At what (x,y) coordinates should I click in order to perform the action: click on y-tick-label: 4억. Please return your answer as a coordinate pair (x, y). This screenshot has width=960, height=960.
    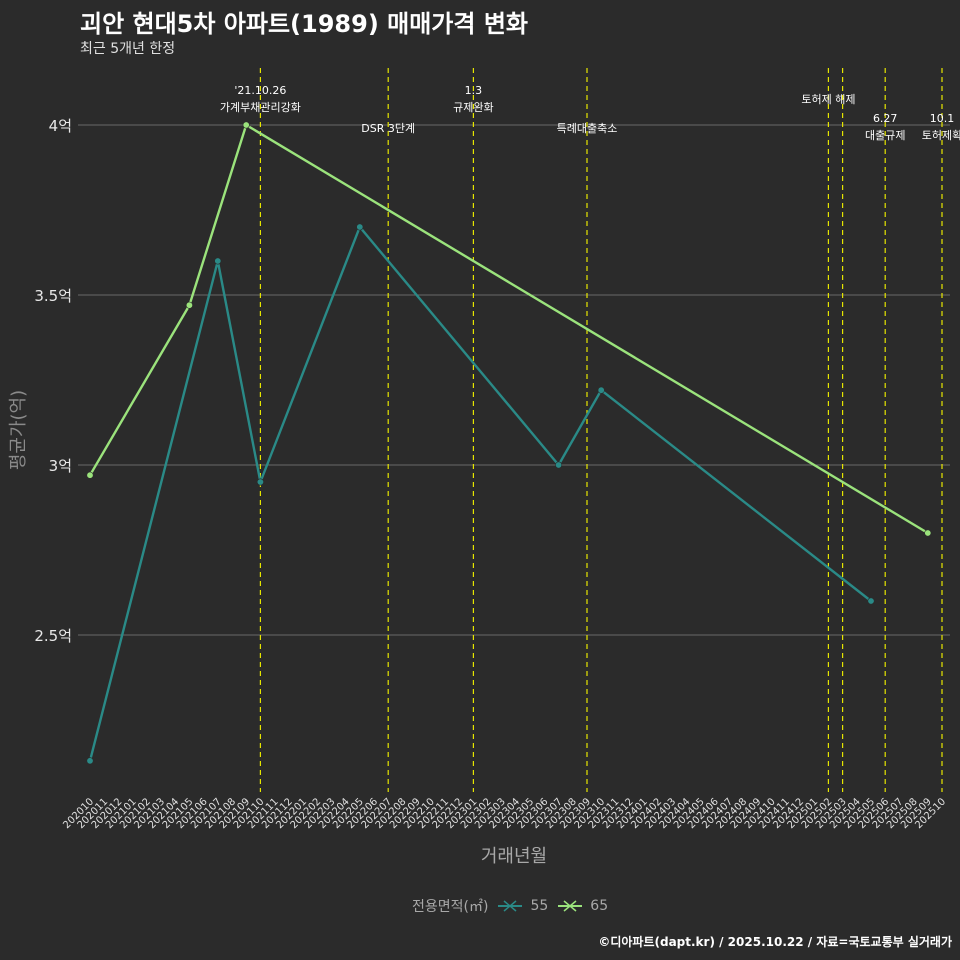
    Looking at the image, I should click on (60, 126).